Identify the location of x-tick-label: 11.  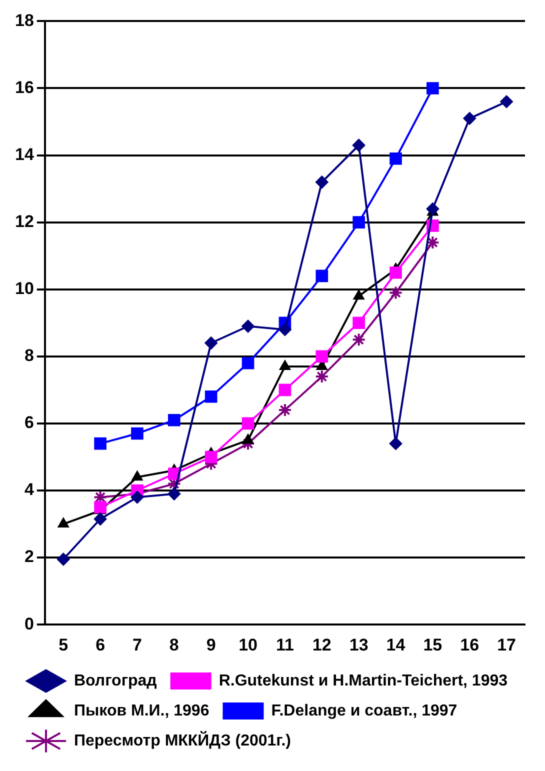
(285, 644).